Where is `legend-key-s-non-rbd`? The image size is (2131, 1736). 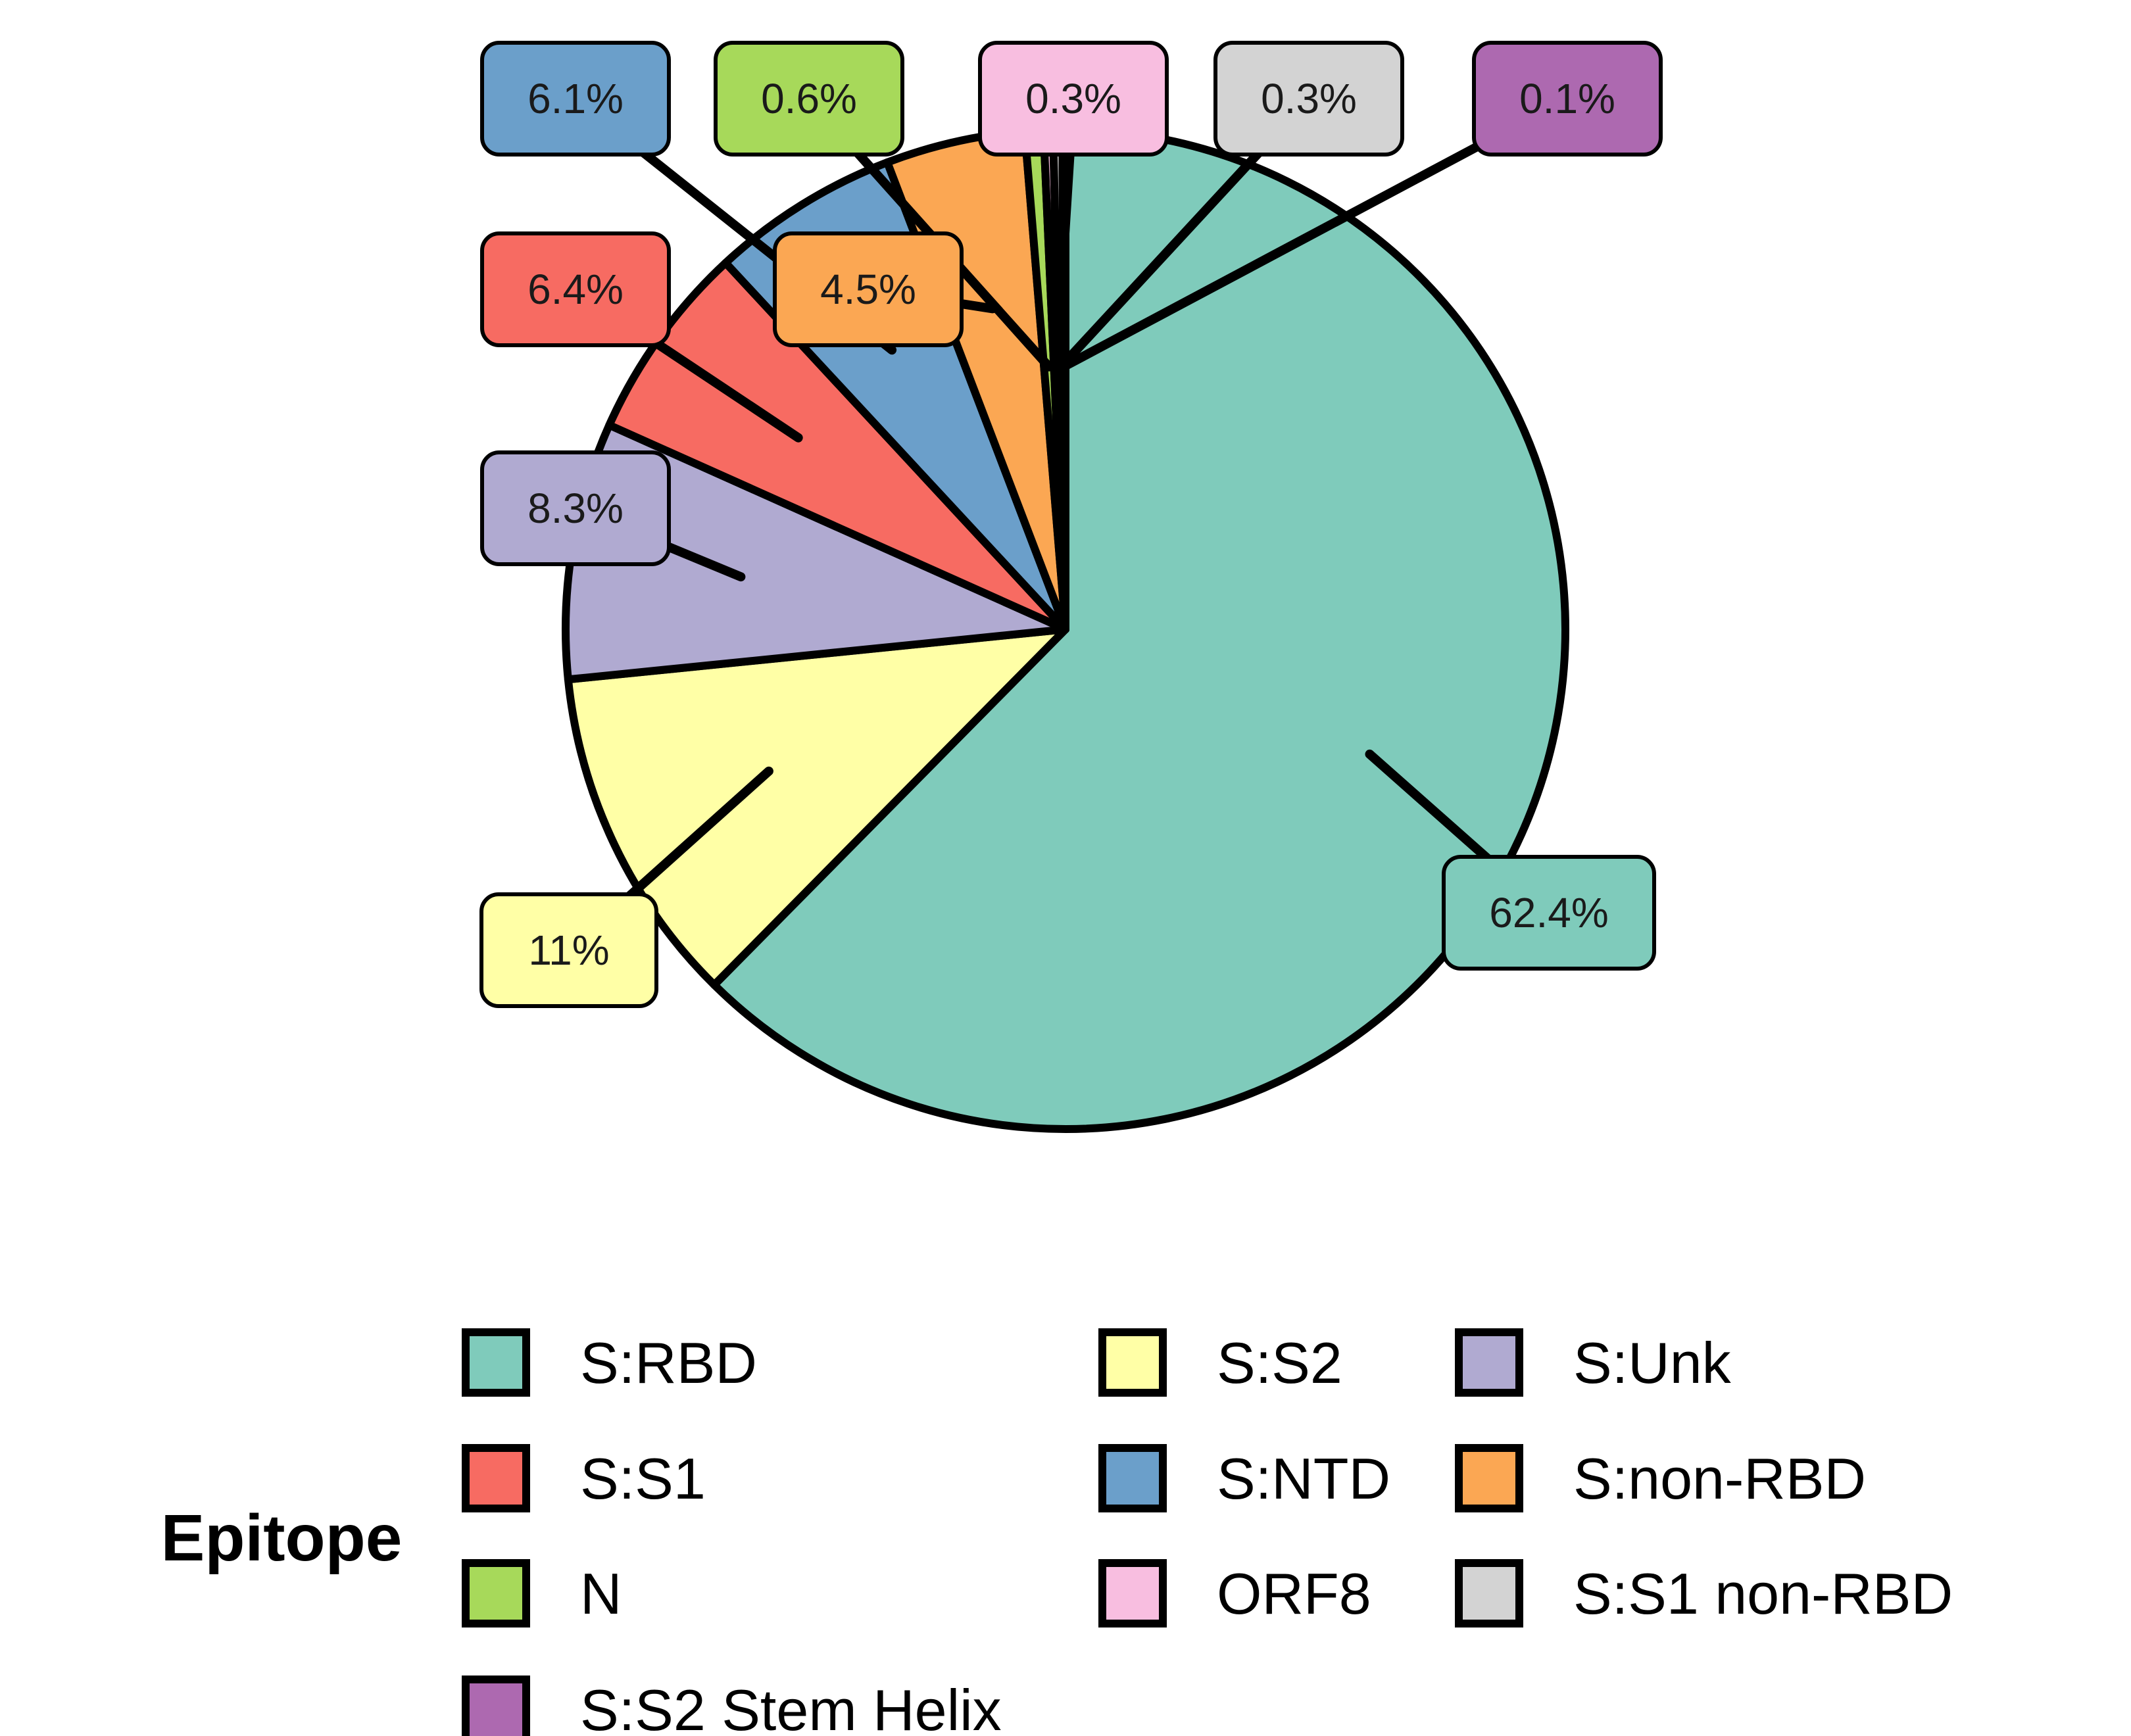
legend-key-s-non-rbd is located at coordinates (1489, 1478).